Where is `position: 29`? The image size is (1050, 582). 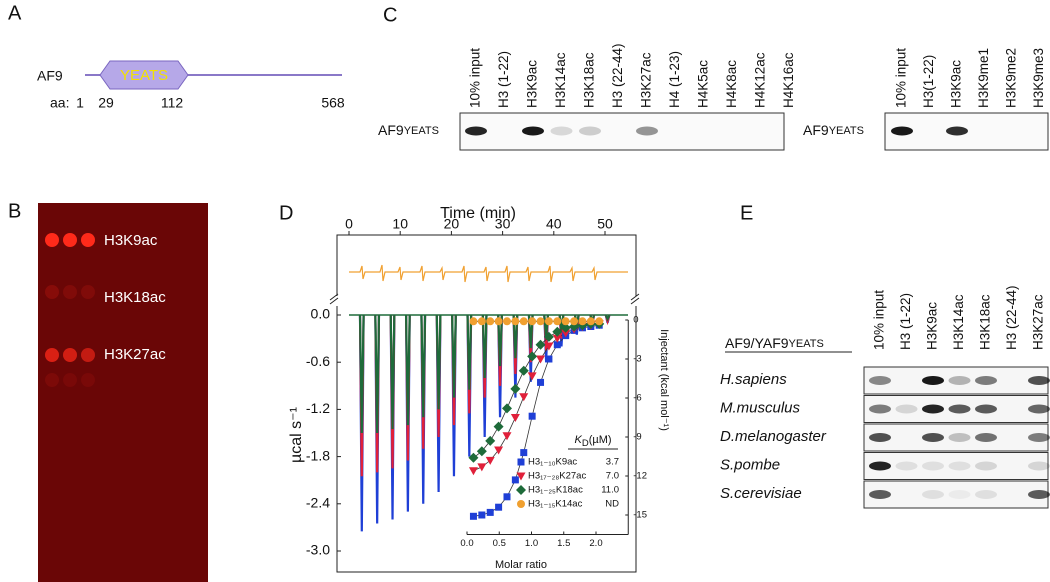 position: 29 is located at coordinates (106, 103).